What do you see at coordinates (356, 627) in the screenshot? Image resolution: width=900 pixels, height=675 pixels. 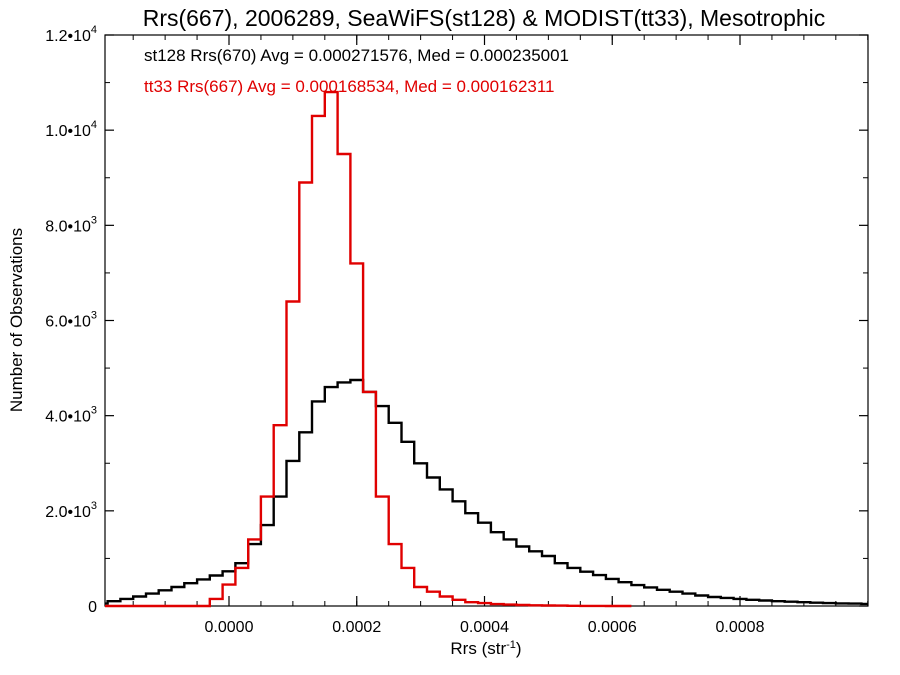 I see `x-tick-label: 0.0002` at bounding box center [356, 627].